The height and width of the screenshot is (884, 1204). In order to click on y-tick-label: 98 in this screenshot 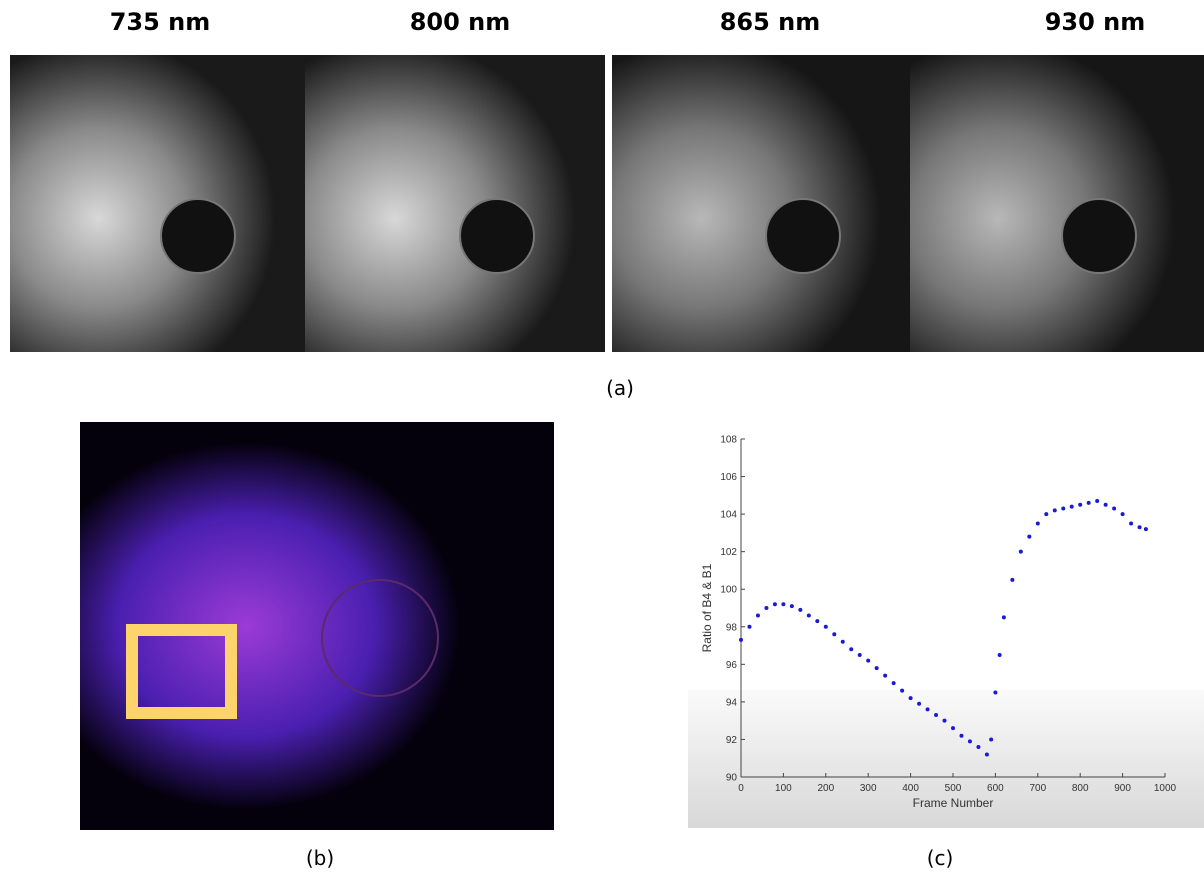, I will do `click(732, 627)`.